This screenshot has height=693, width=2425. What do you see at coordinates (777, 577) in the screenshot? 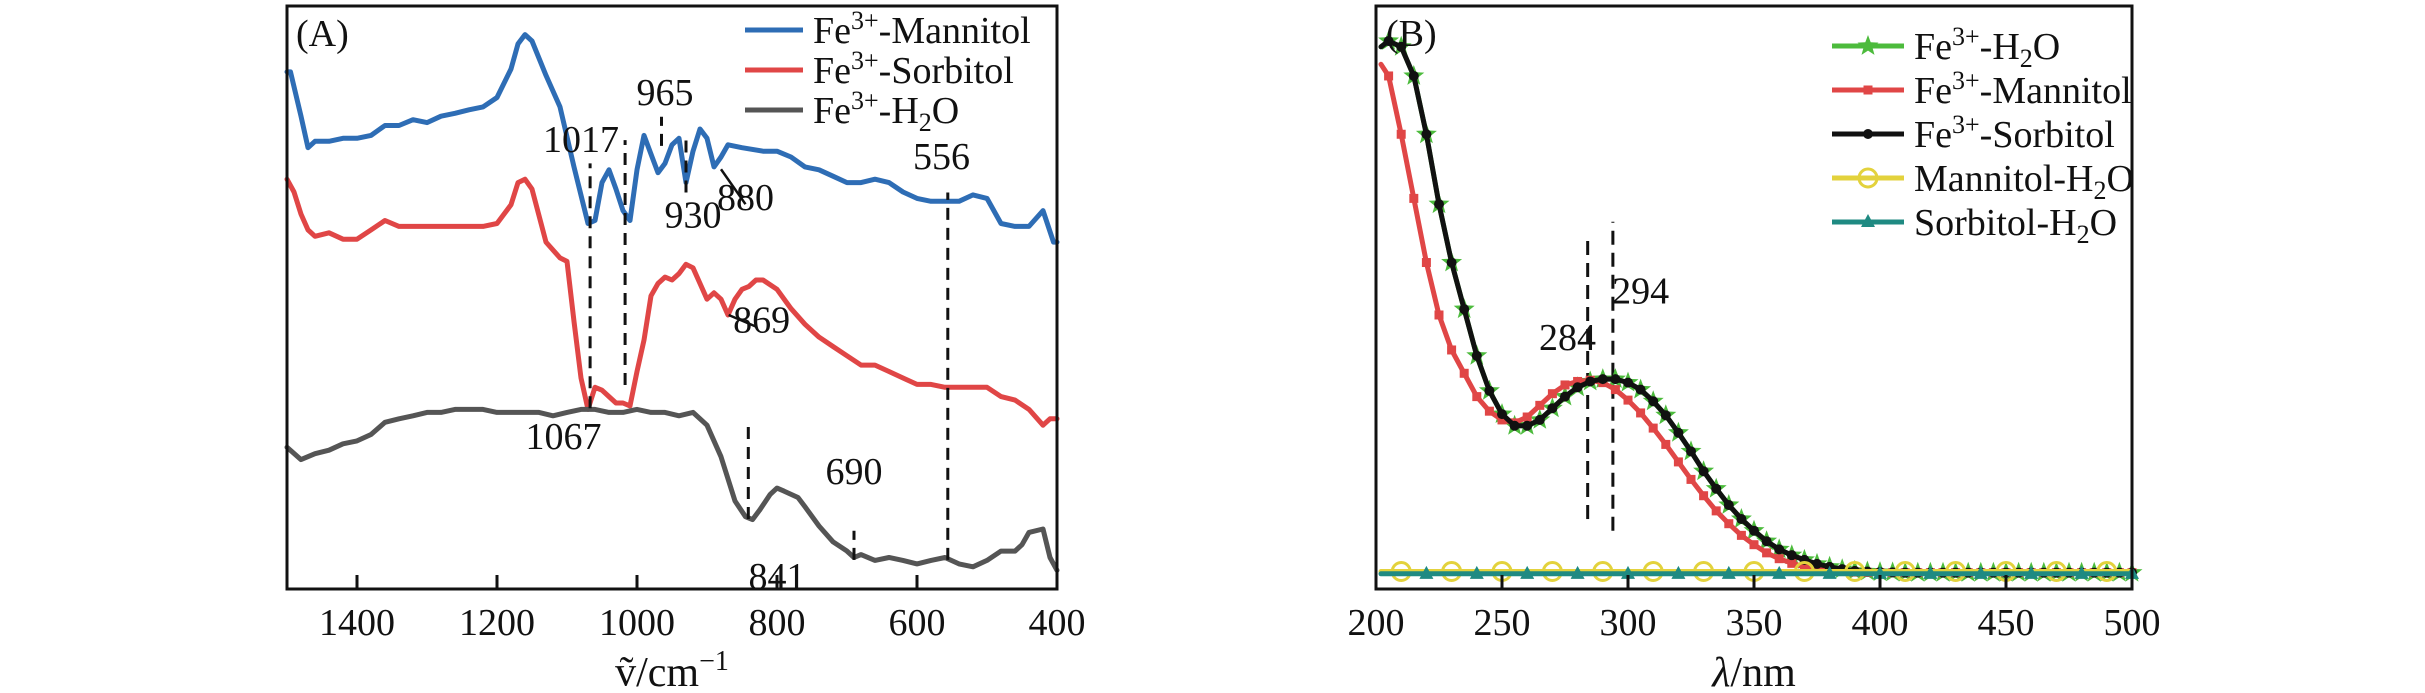
I see `peak-annotation: 841` at bounding box center [777, 577].